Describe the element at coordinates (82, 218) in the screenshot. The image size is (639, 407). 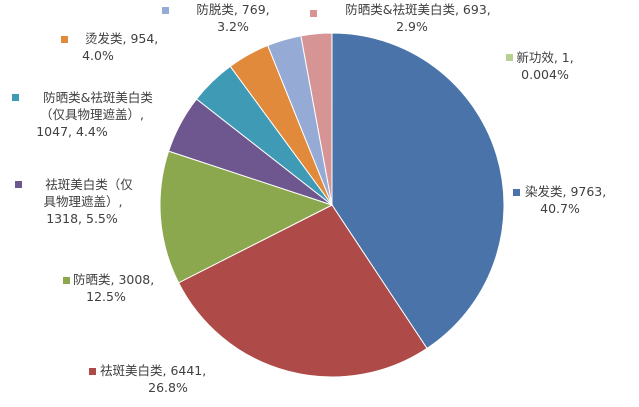
I see `data-label: 1318, 5.5%` at that location.